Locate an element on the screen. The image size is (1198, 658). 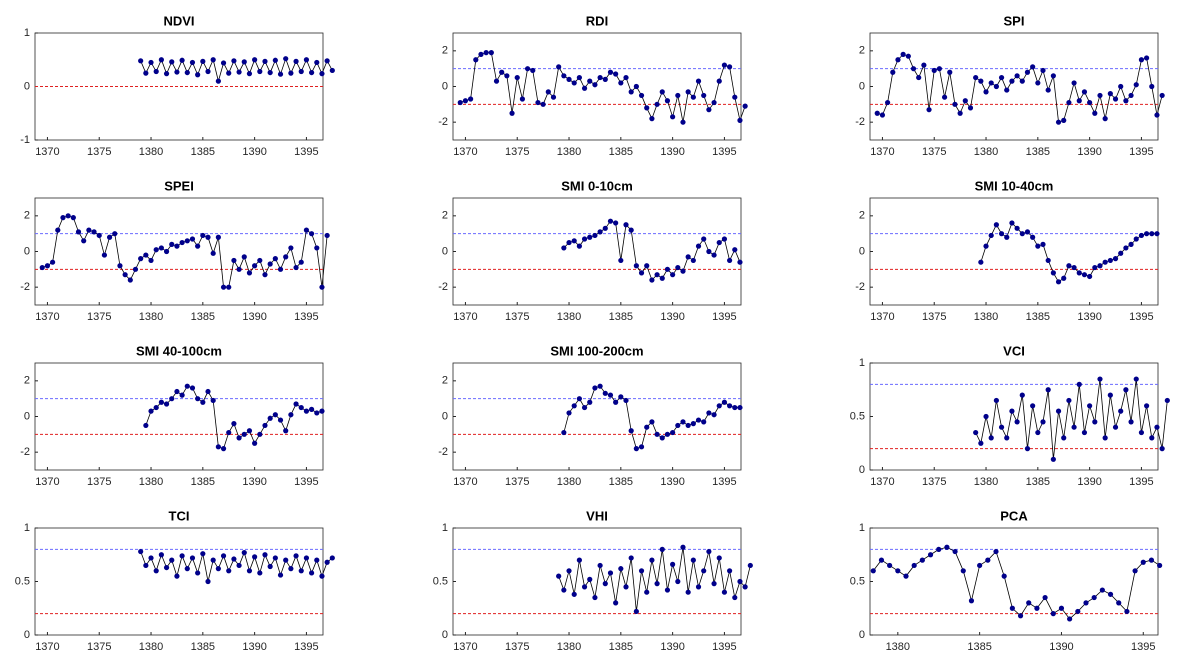
x-tick-label: 1395 is located at coordinates (1141, 152).